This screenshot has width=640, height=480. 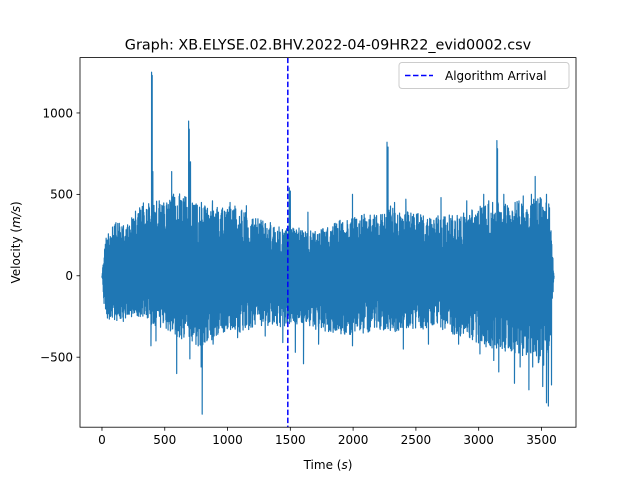 What do you see at coordinates (56, 357) in the screenshot?
I see `y-tick-label: −500` at bounding box center [56, 357].